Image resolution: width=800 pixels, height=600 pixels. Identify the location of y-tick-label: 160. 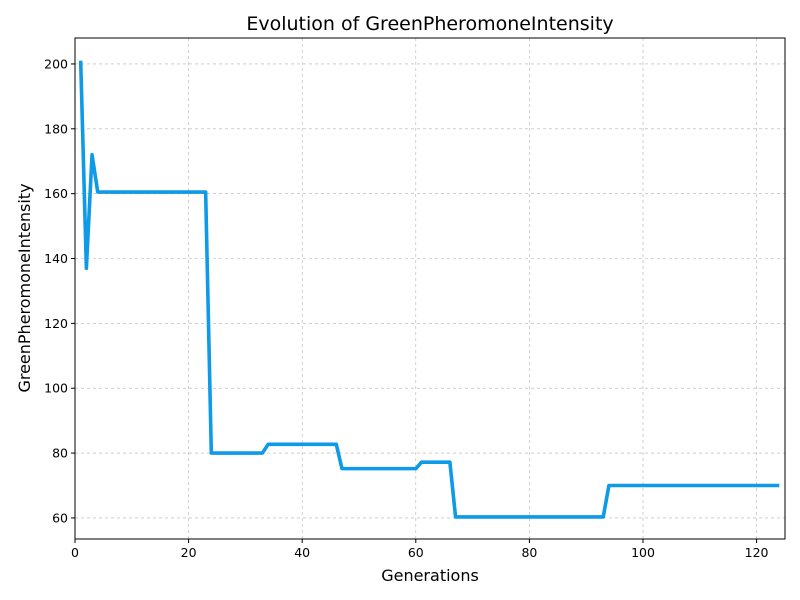
(56, 193).